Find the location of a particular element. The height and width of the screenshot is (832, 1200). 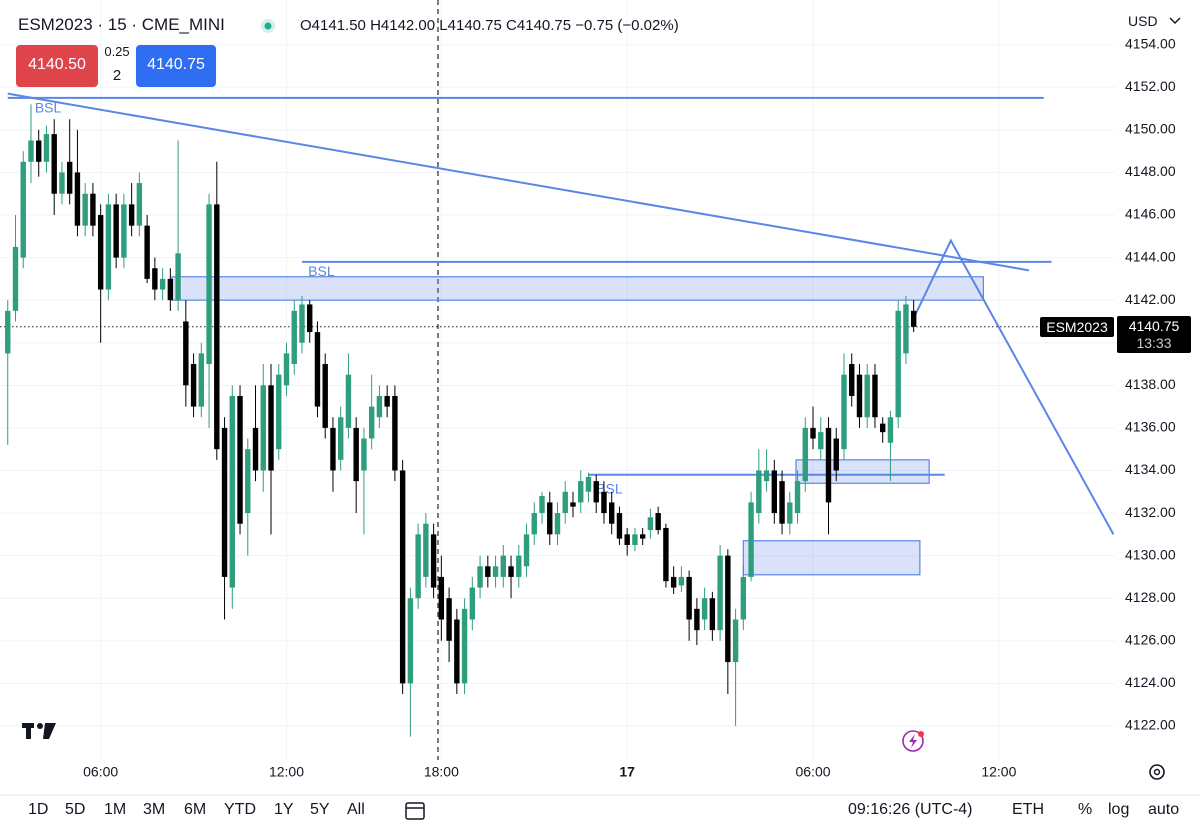

settings-icon is located at coordinates (1157, 772).